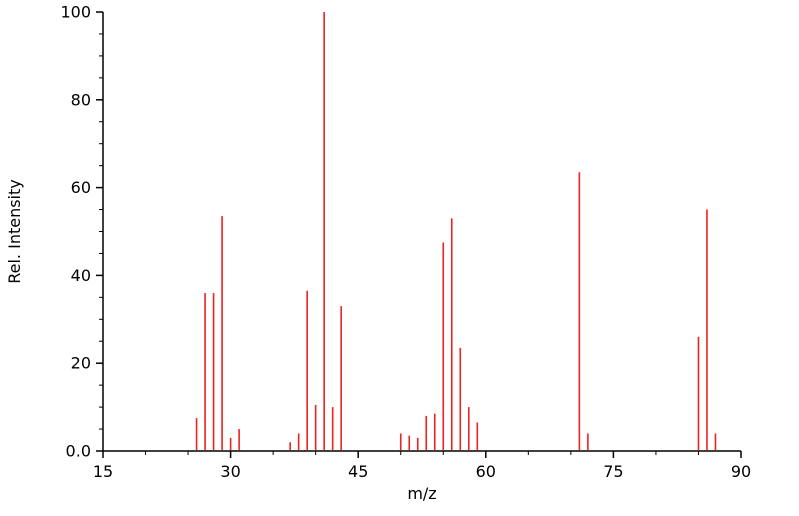 Image resolution: width=799 pixels, height=516 pixels. What do you see at coordinates (358, 471) in the screenshot?
I see `x-tick-label: 45` at bounding box center [358, 471].